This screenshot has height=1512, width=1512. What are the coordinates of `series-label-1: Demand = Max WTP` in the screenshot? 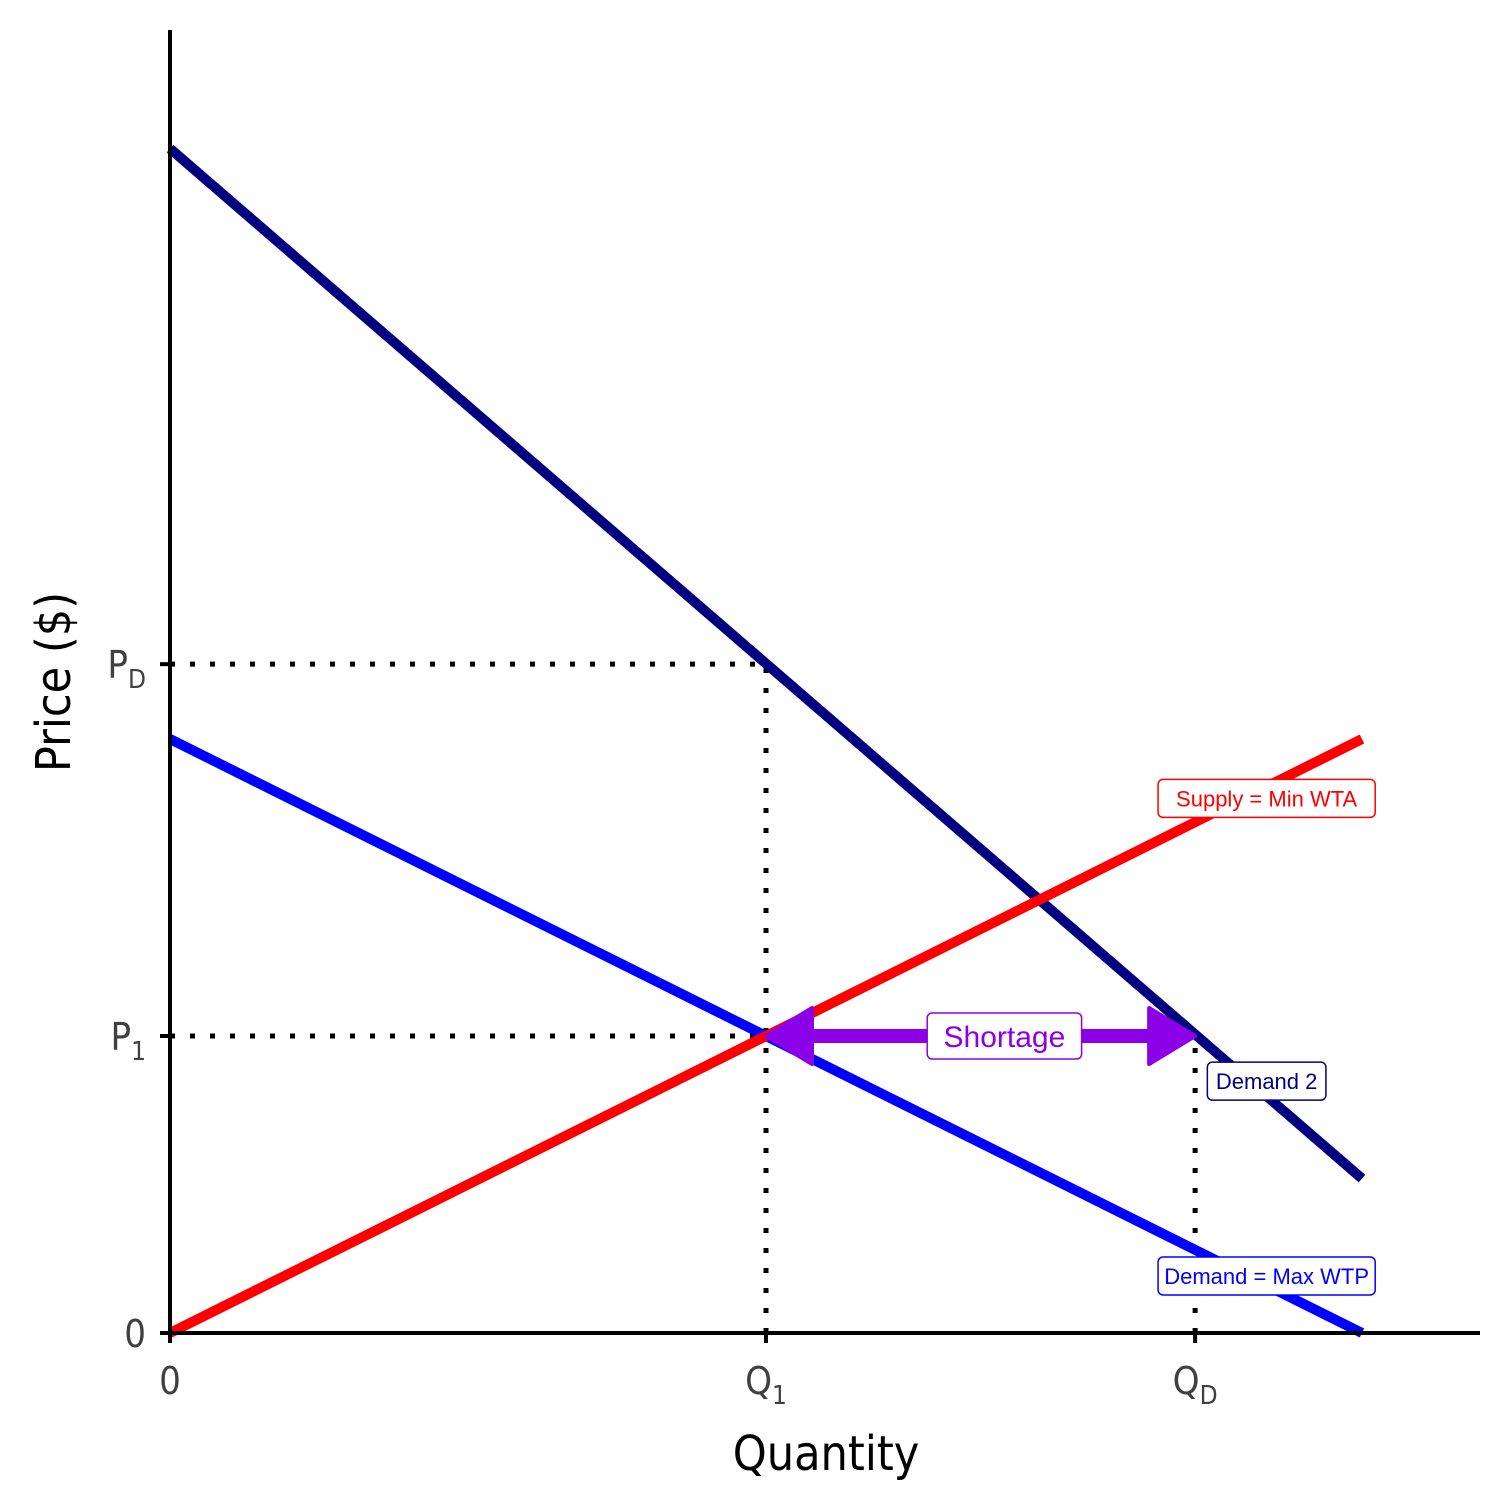 It's located at (1266, 1276).